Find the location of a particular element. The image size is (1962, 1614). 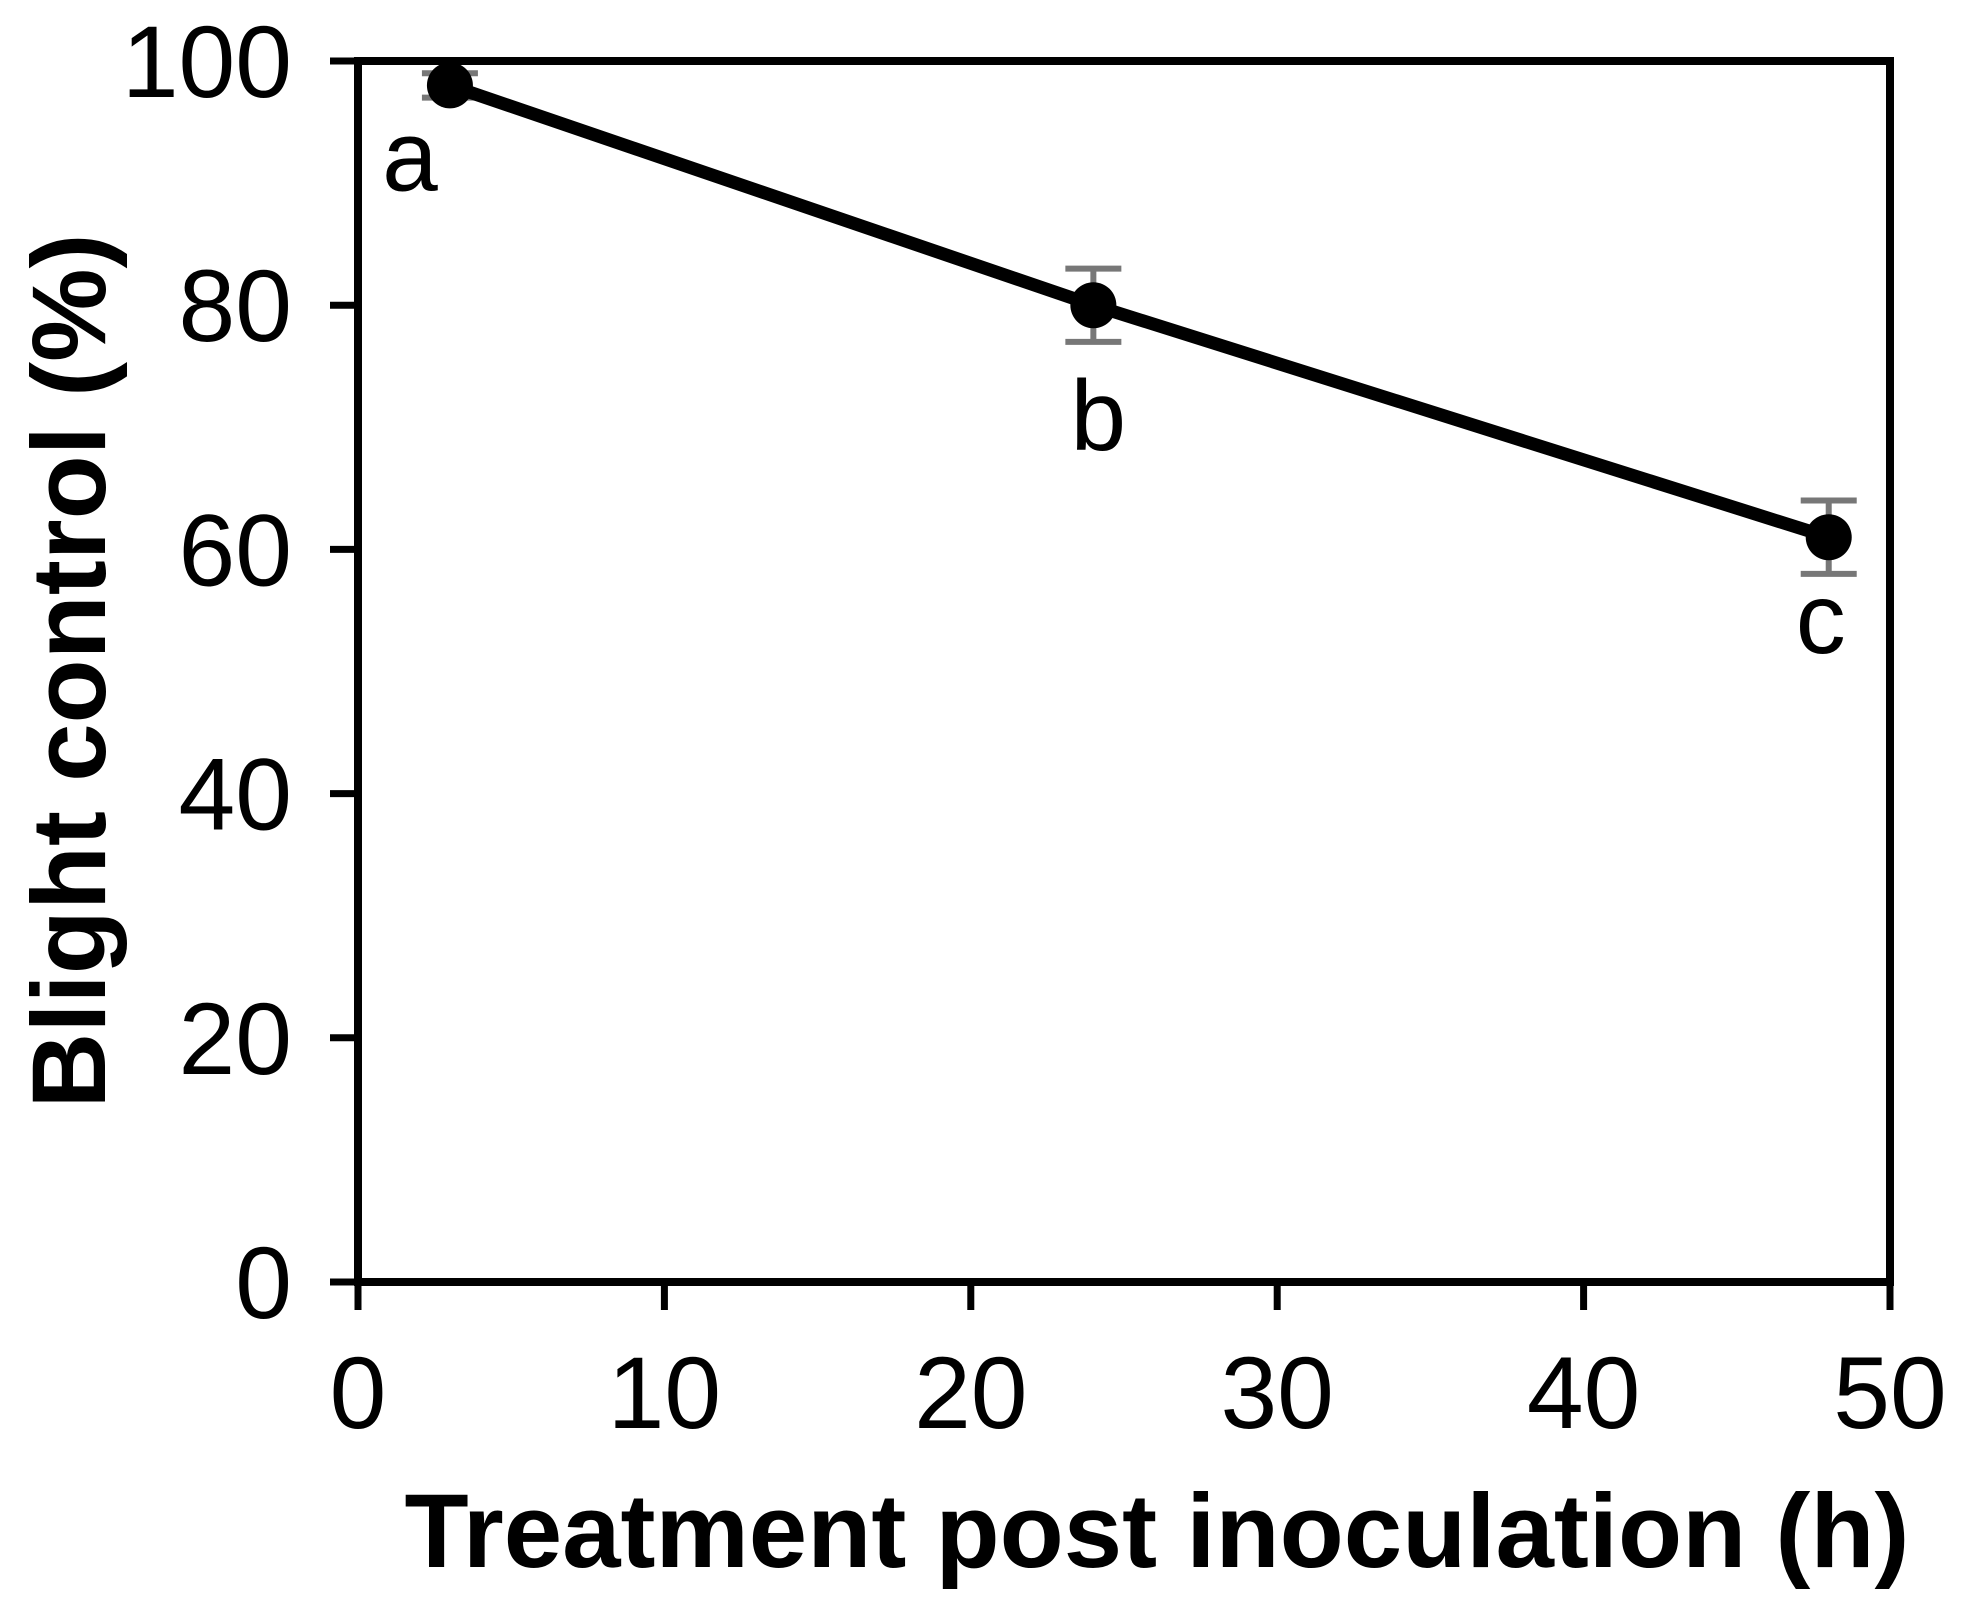

x-tick-label: 40 is located at coordinates (1583, 1393).